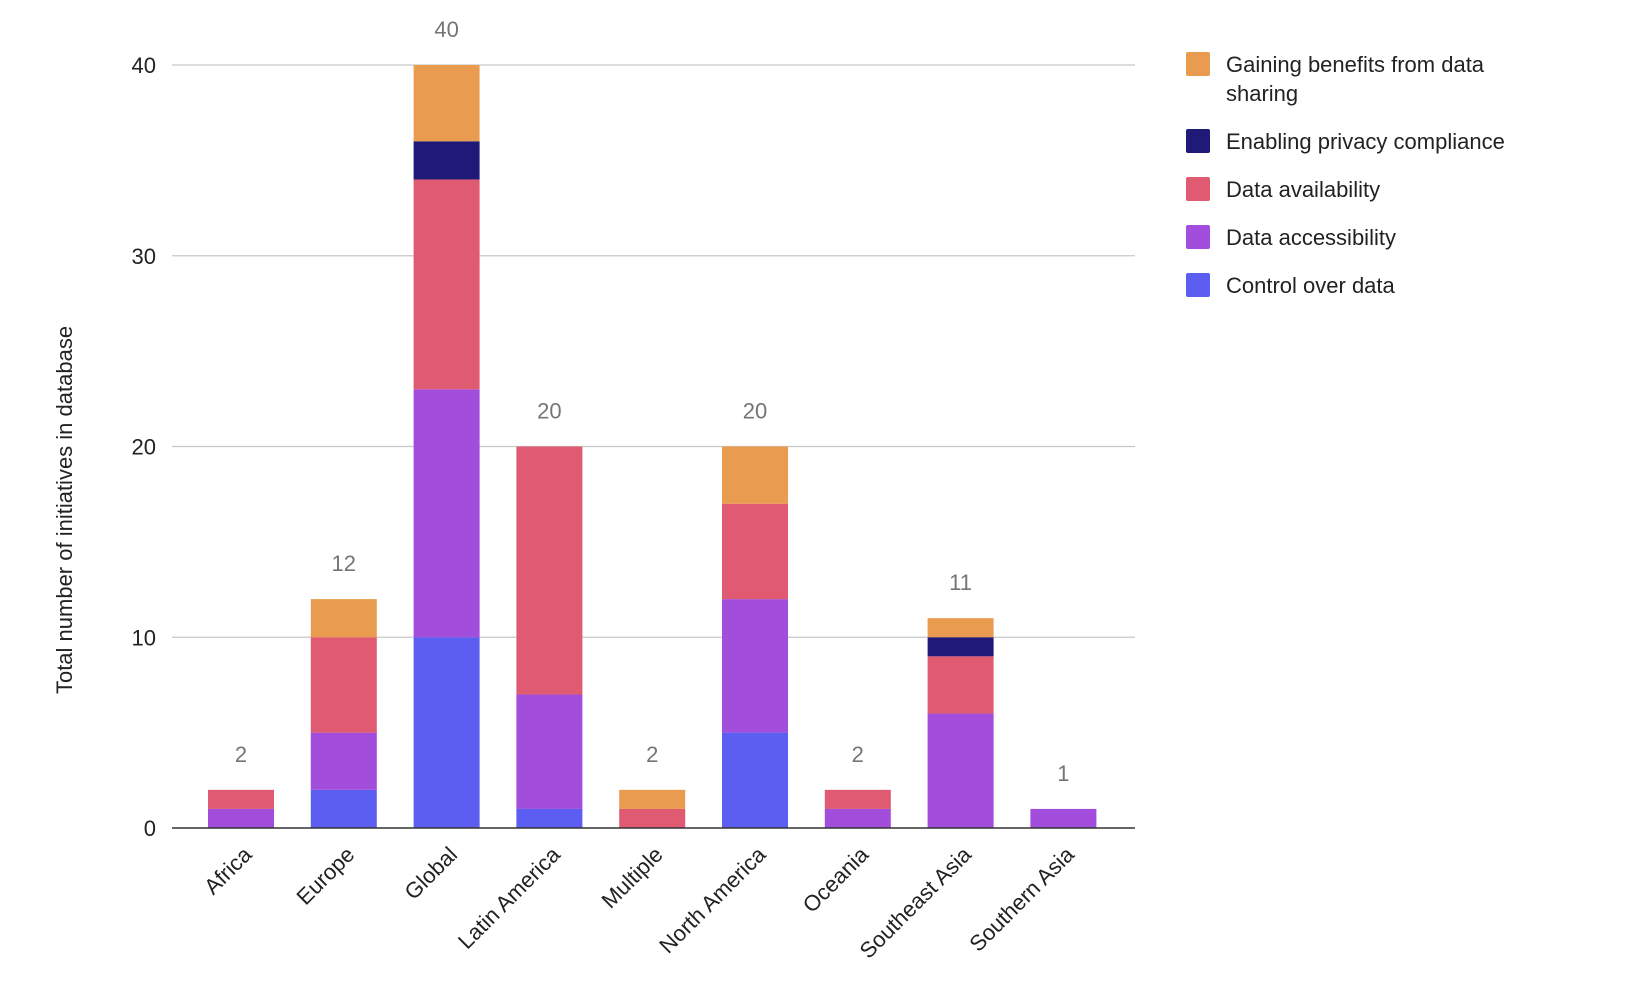 The image size is (1630, 1008). Describe the element at coordinates (144, 637) in the screenshot. I see `y-tick-label: 10` at that location.